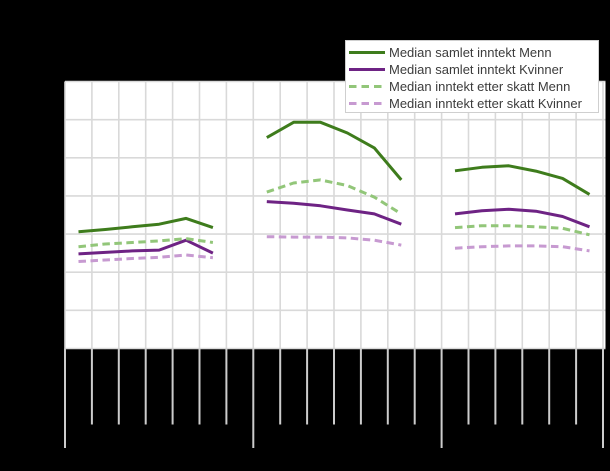 This screenshot has width=610, height=471. I want to click on legend-item: Median inntekt etter skatt Kvinner, so click(473, 103).